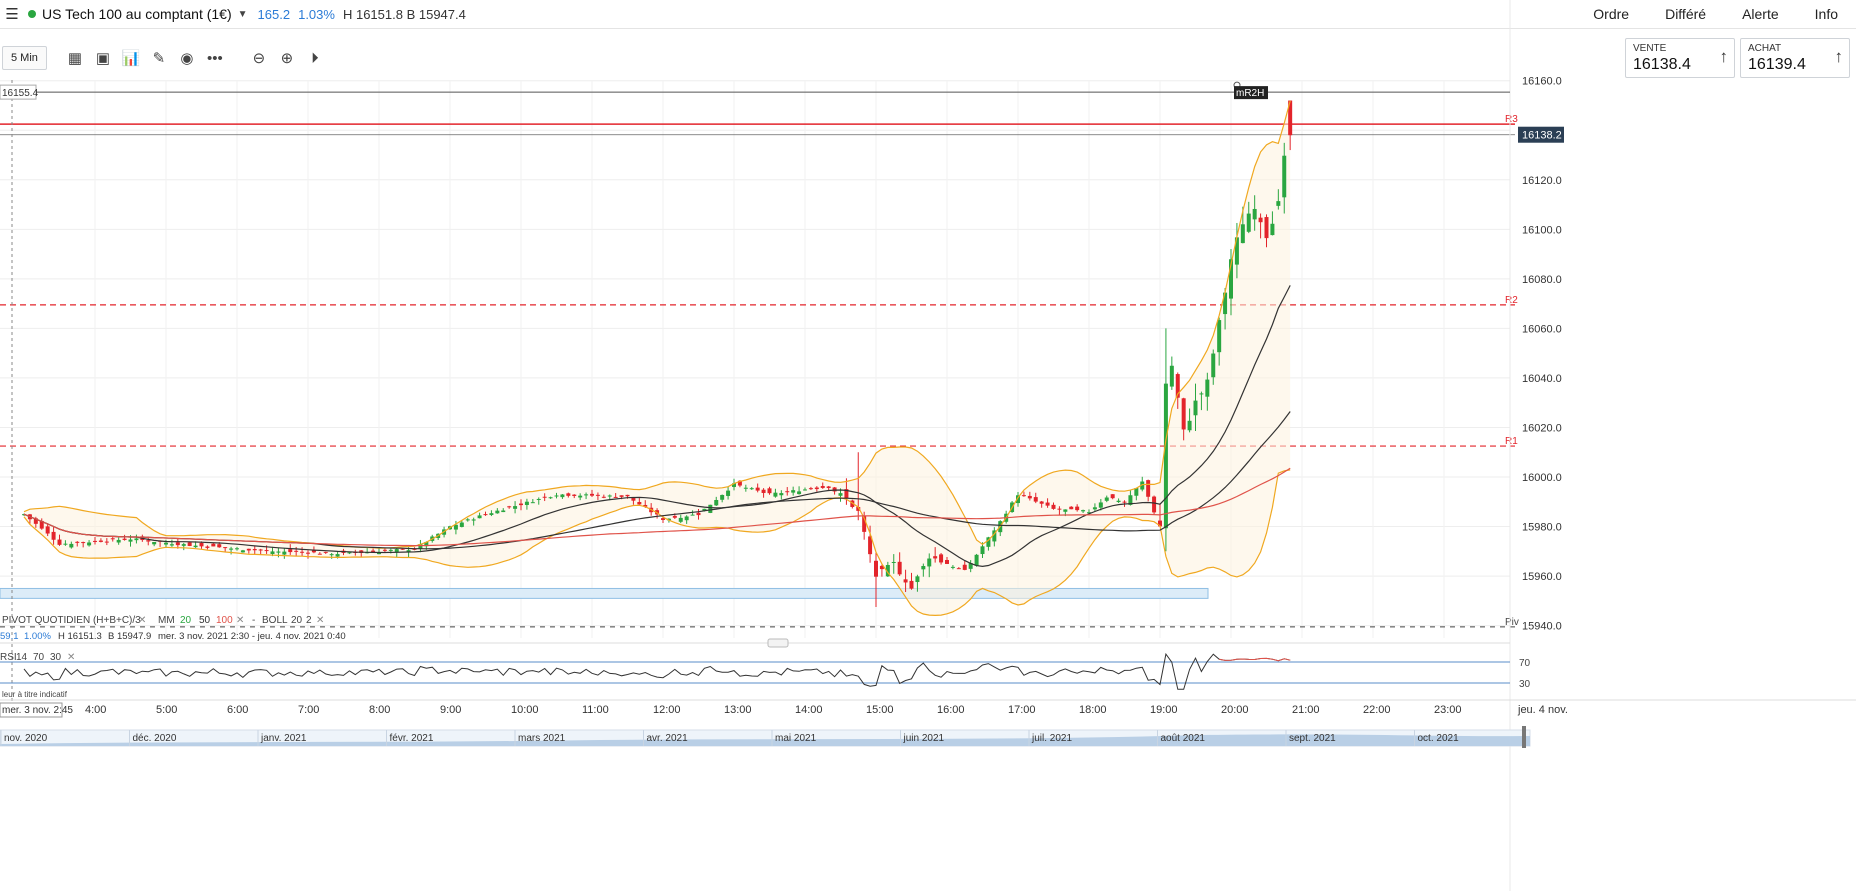  Describe the element at coordinates (12, 14) in the screenshot. I see `menu-icon: ☰` at that location.